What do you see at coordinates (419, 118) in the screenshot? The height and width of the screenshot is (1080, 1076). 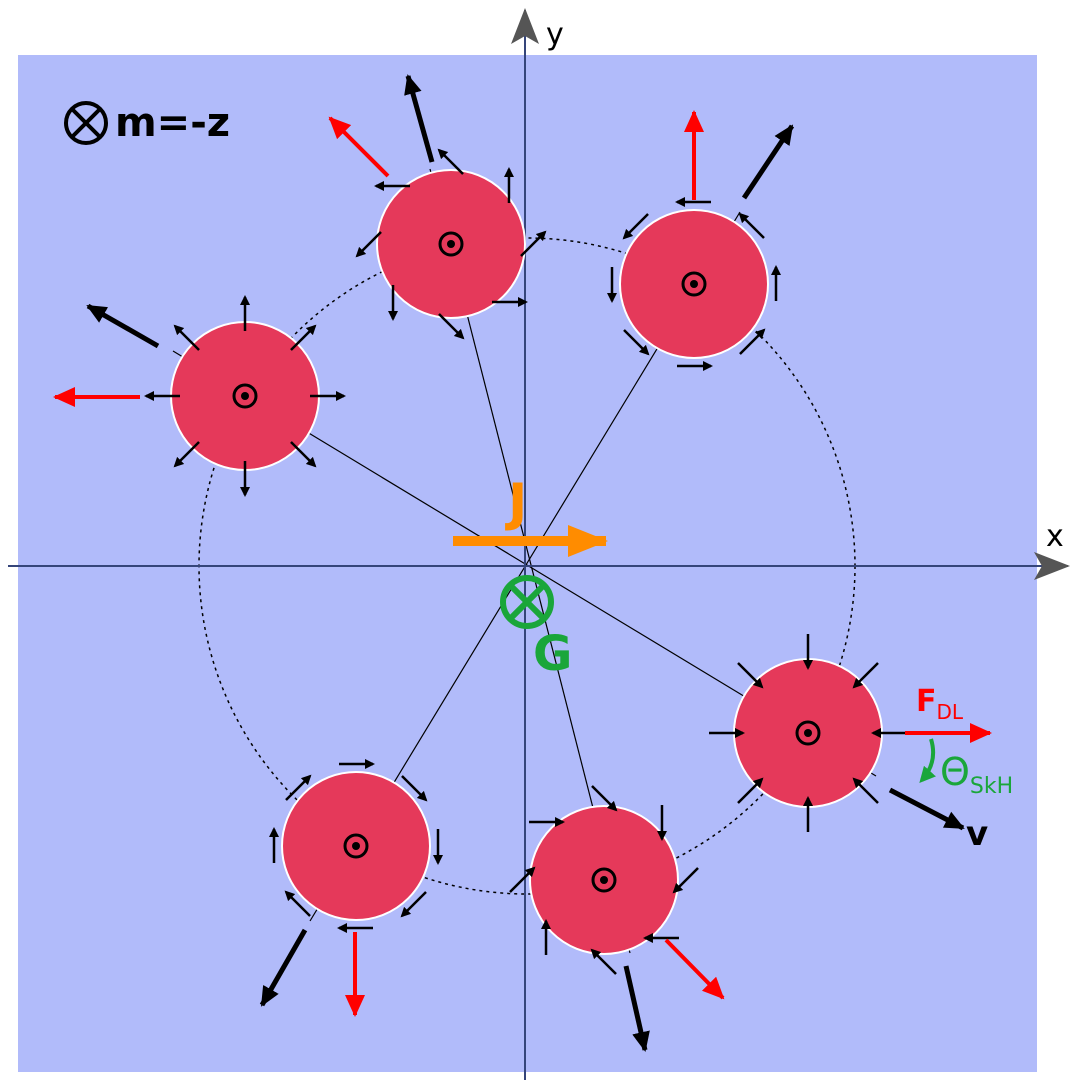 I see `velocity-arrow-top` at bounding box center [419, 118].